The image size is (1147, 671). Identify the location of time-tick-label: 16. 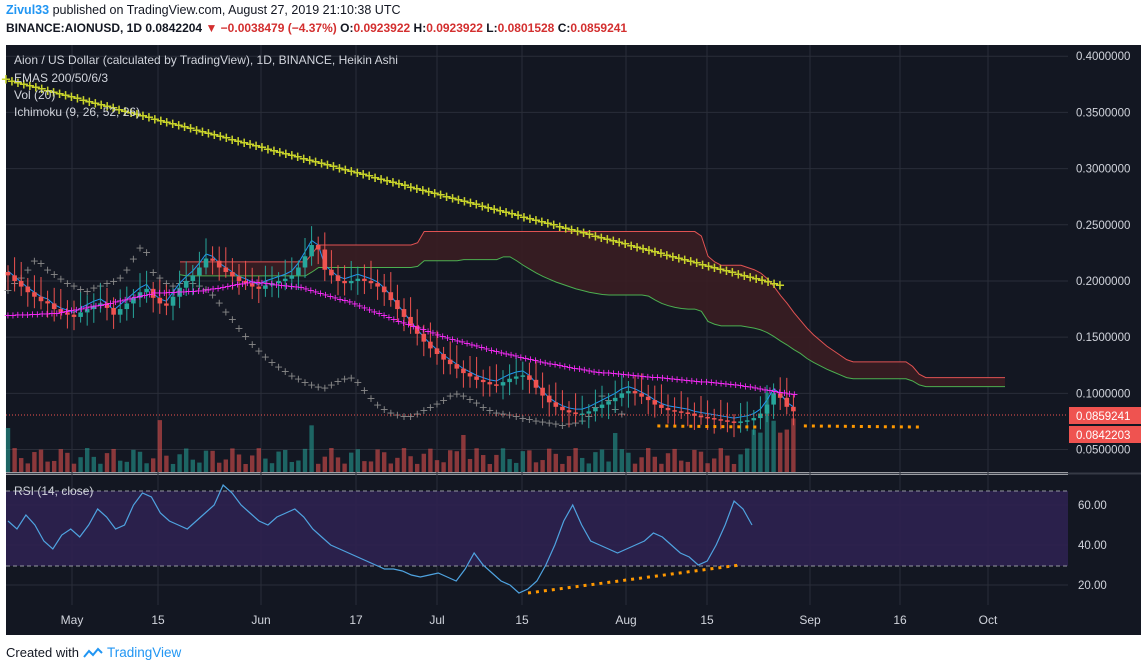
(900, 620).